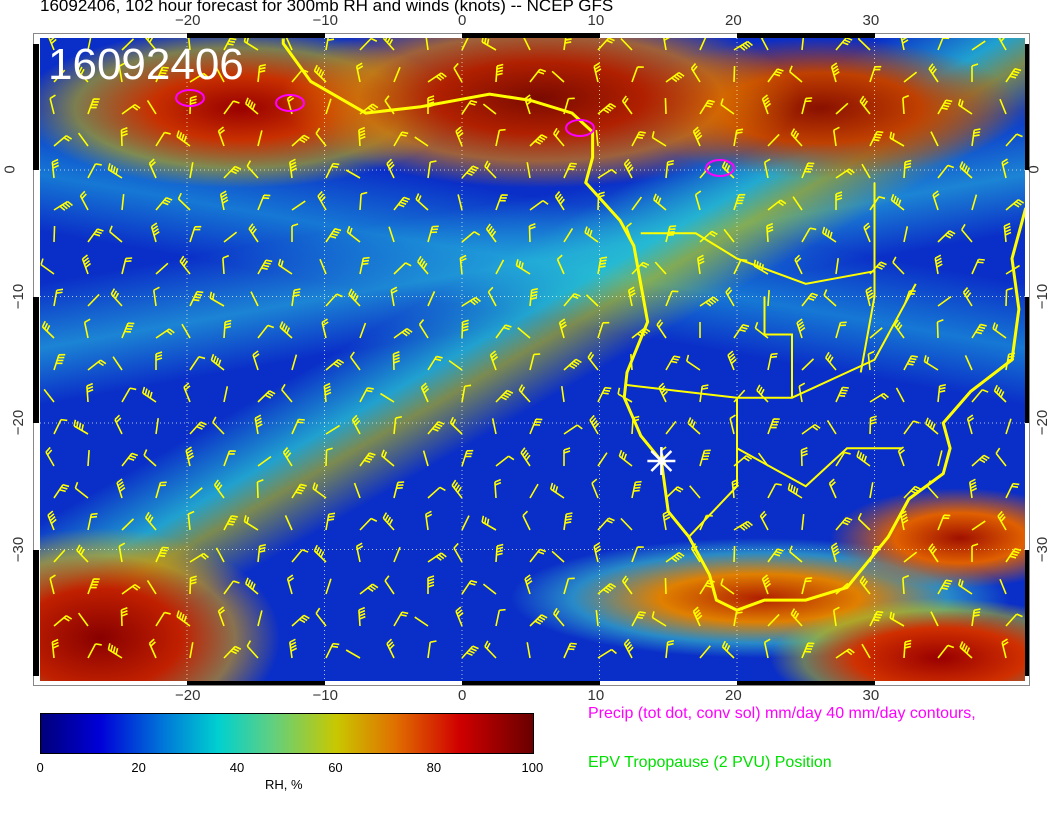 The width and height of the screenshot is (1056, 816). What do you see at coordinates (596, 695) in the screenshot?
I see `lon-tick-label-bottom: 10` at bounding box center [596, 695].